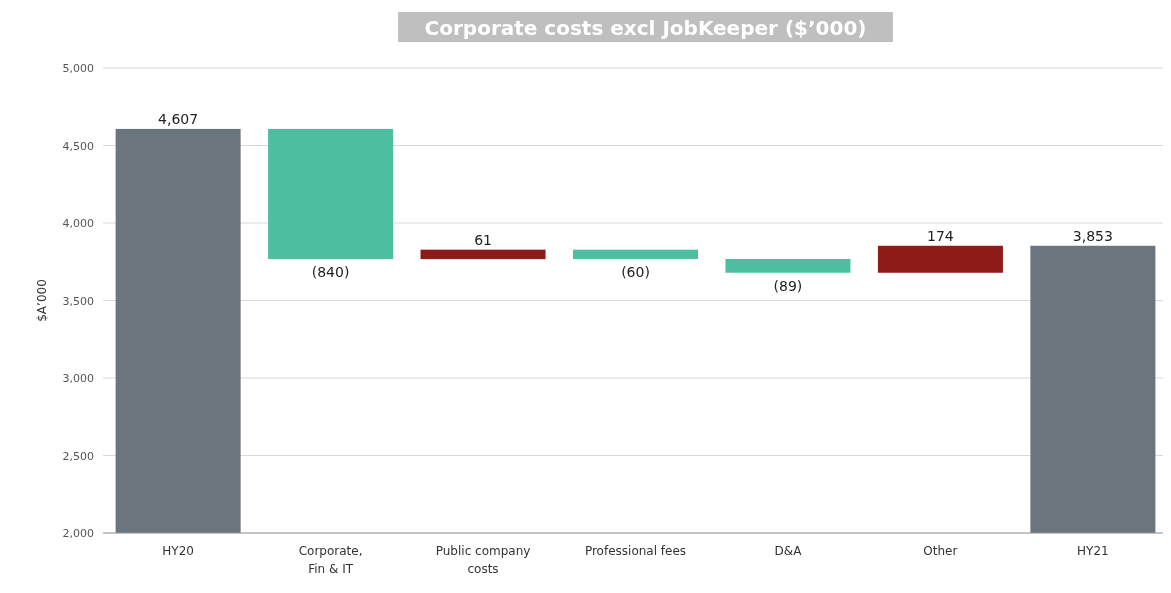 The width and height of the screenshot is (1171, 593). I want to click on chart-title: Corporate costs excl JobKeeper ($’000), so click(645, 28).